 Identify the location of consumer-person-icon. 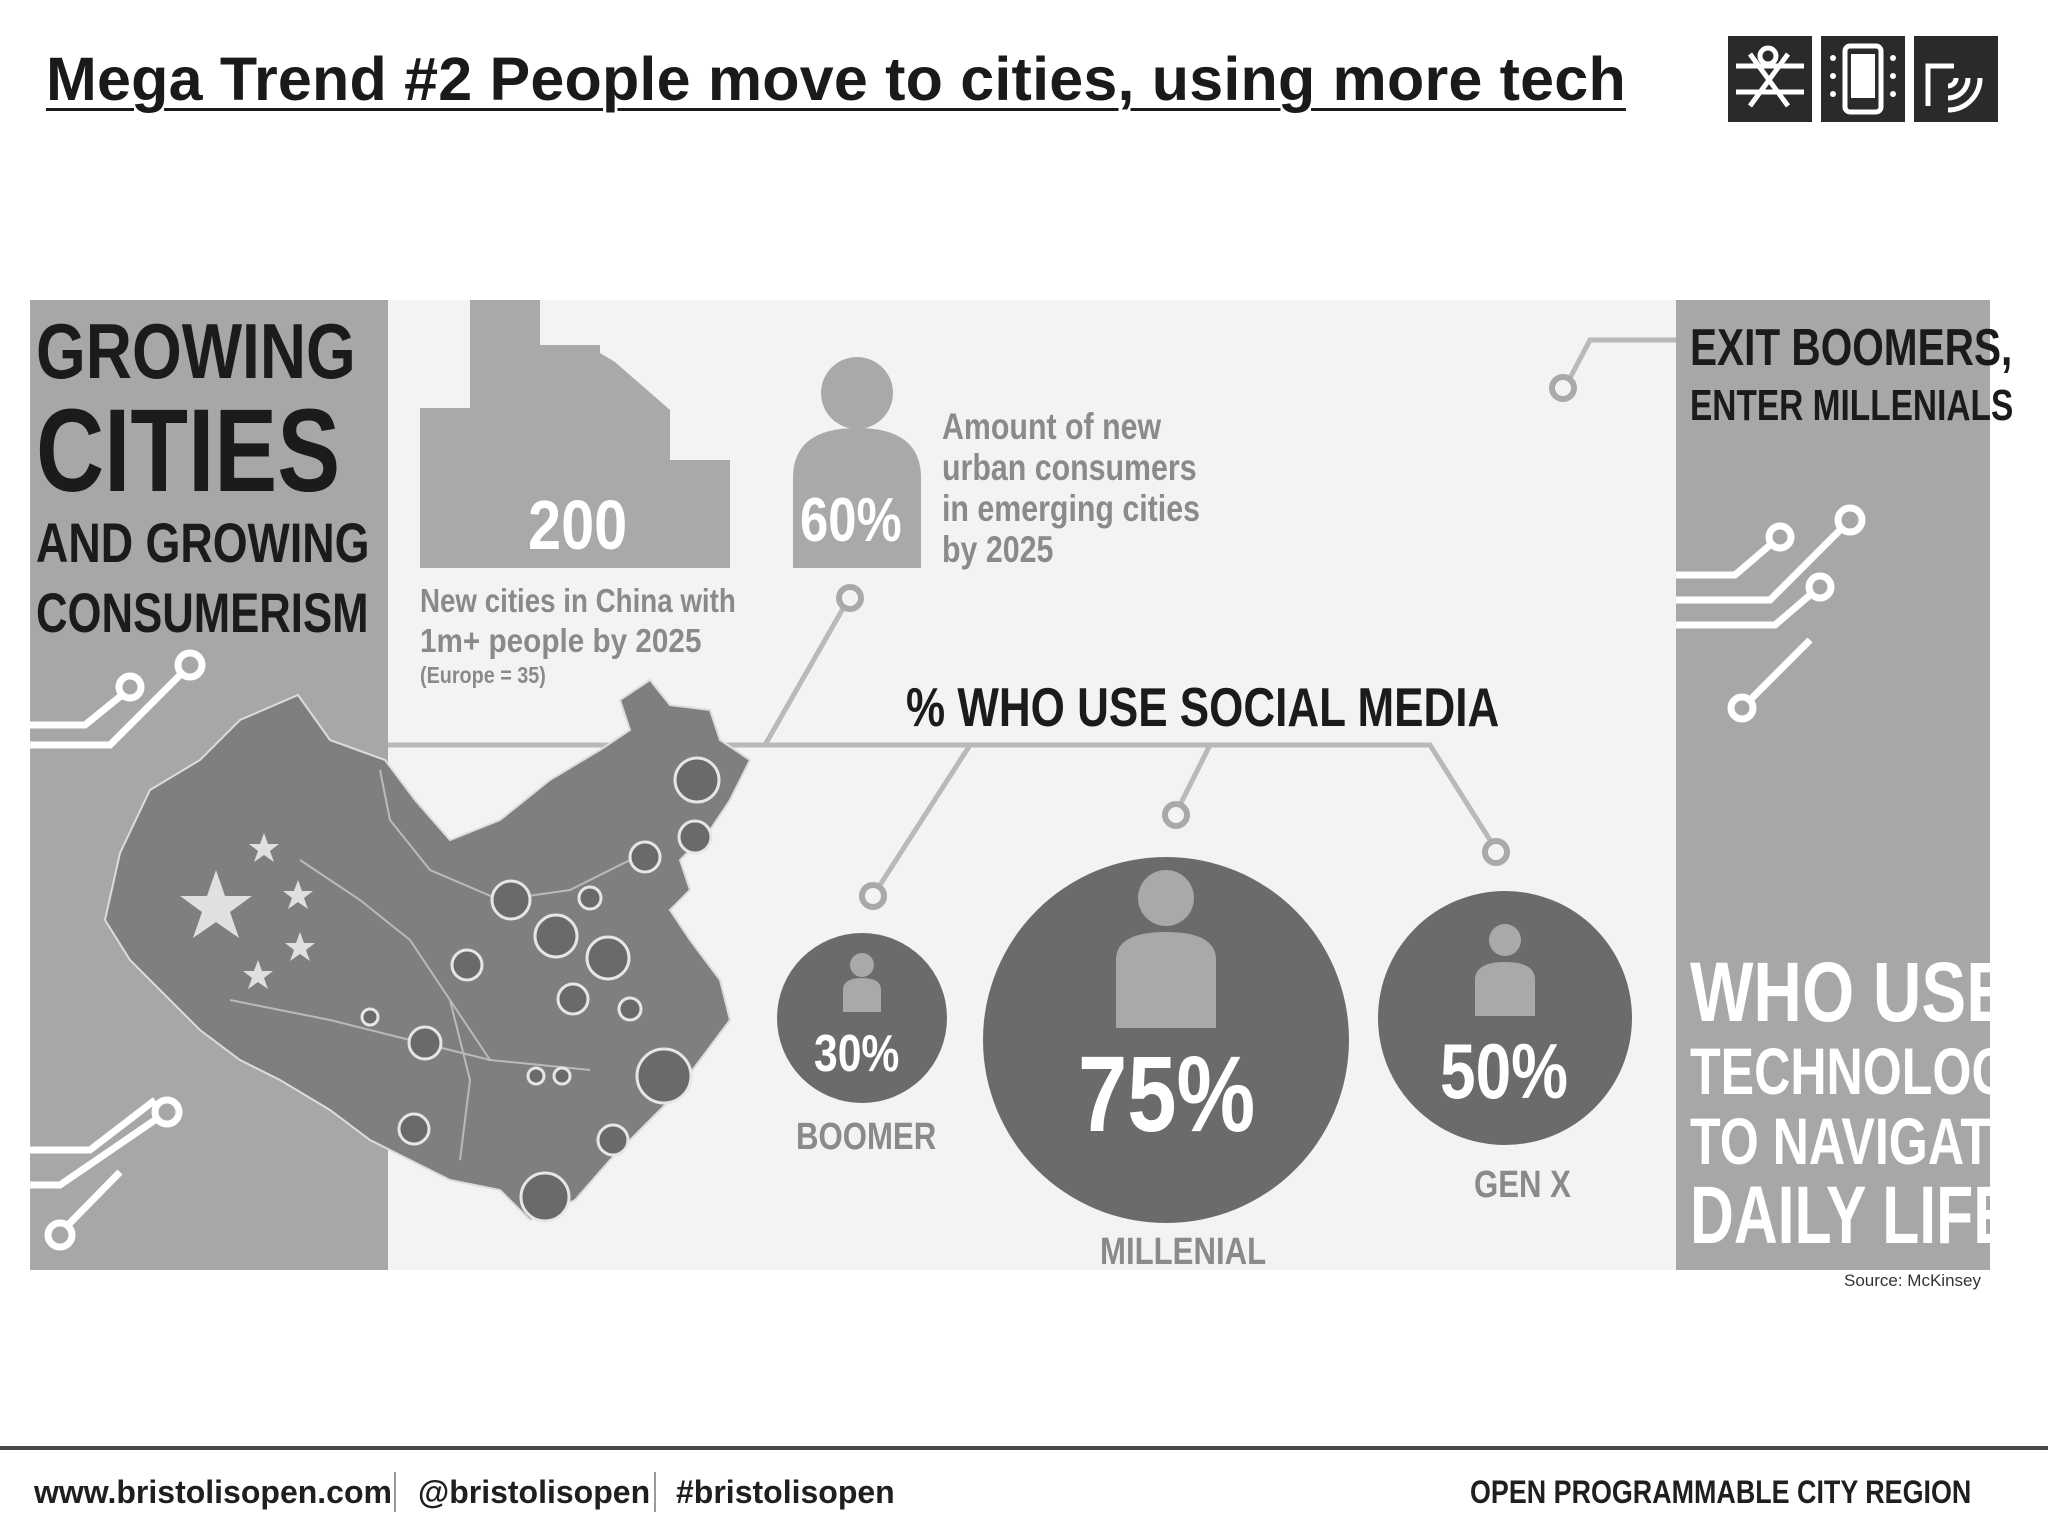
(857, 462).